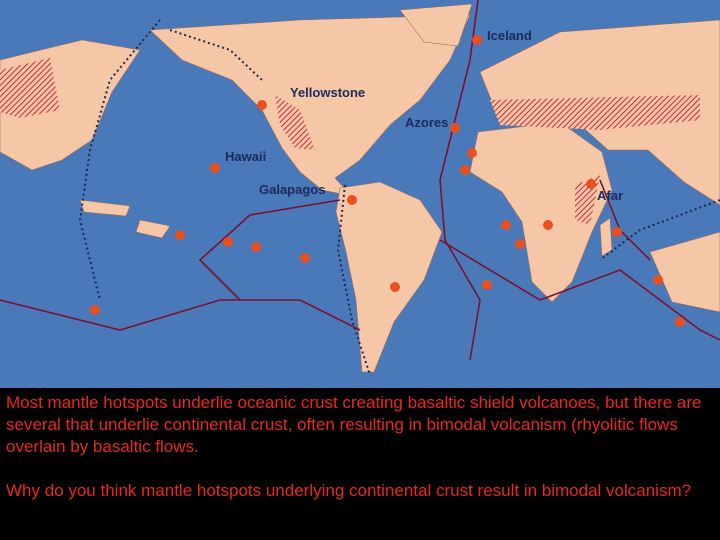 The width and height of the screenshot is (720, 540). What do you see at coordinates (292, 189) in the screenshot?
I see `map-label: Galapagos` at bounding box center [292, 189].